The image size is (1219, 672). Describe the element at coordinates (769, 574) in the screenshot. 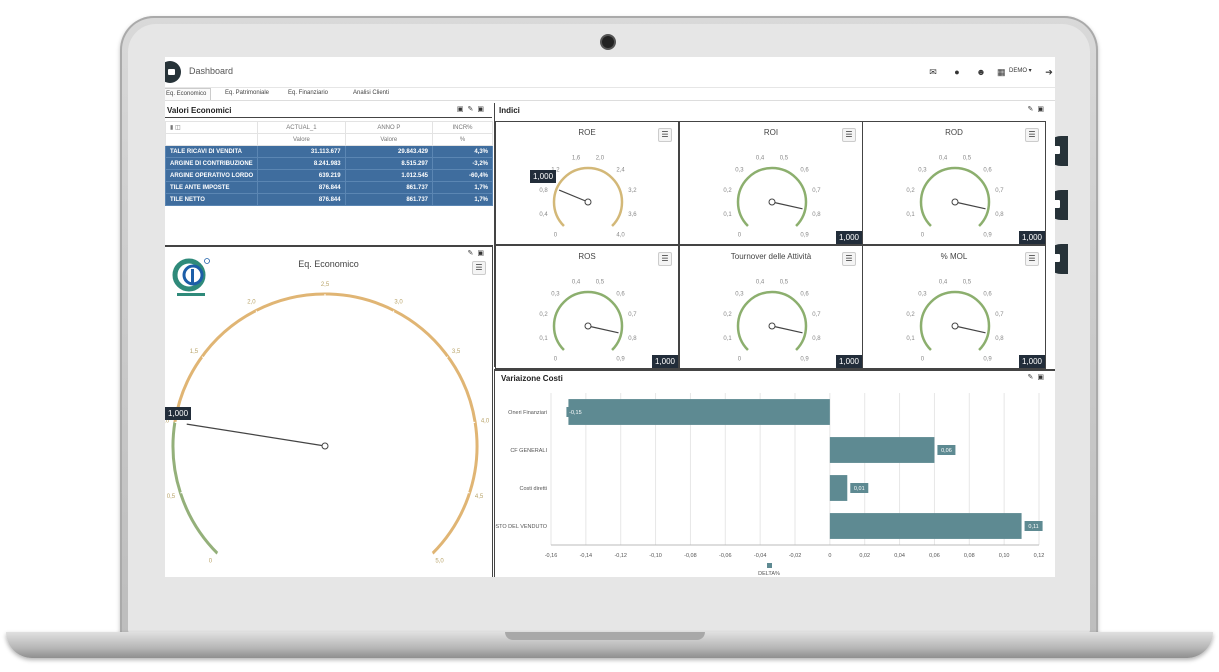

I see `legend-label: DELTA%` at that location.